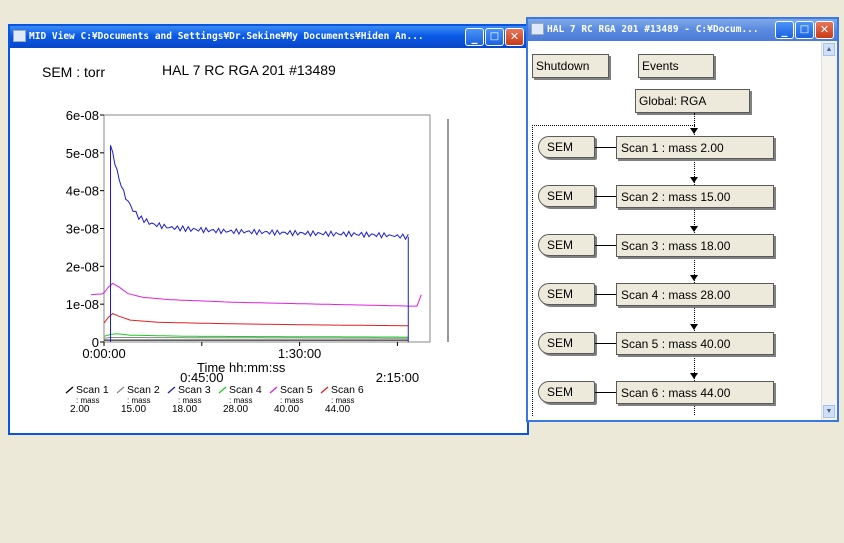 The image size is (844, 543). Describe the element at coordinates (201, 377) in the screenshot. I see `x-tick-label: 0:45:00` at that location.